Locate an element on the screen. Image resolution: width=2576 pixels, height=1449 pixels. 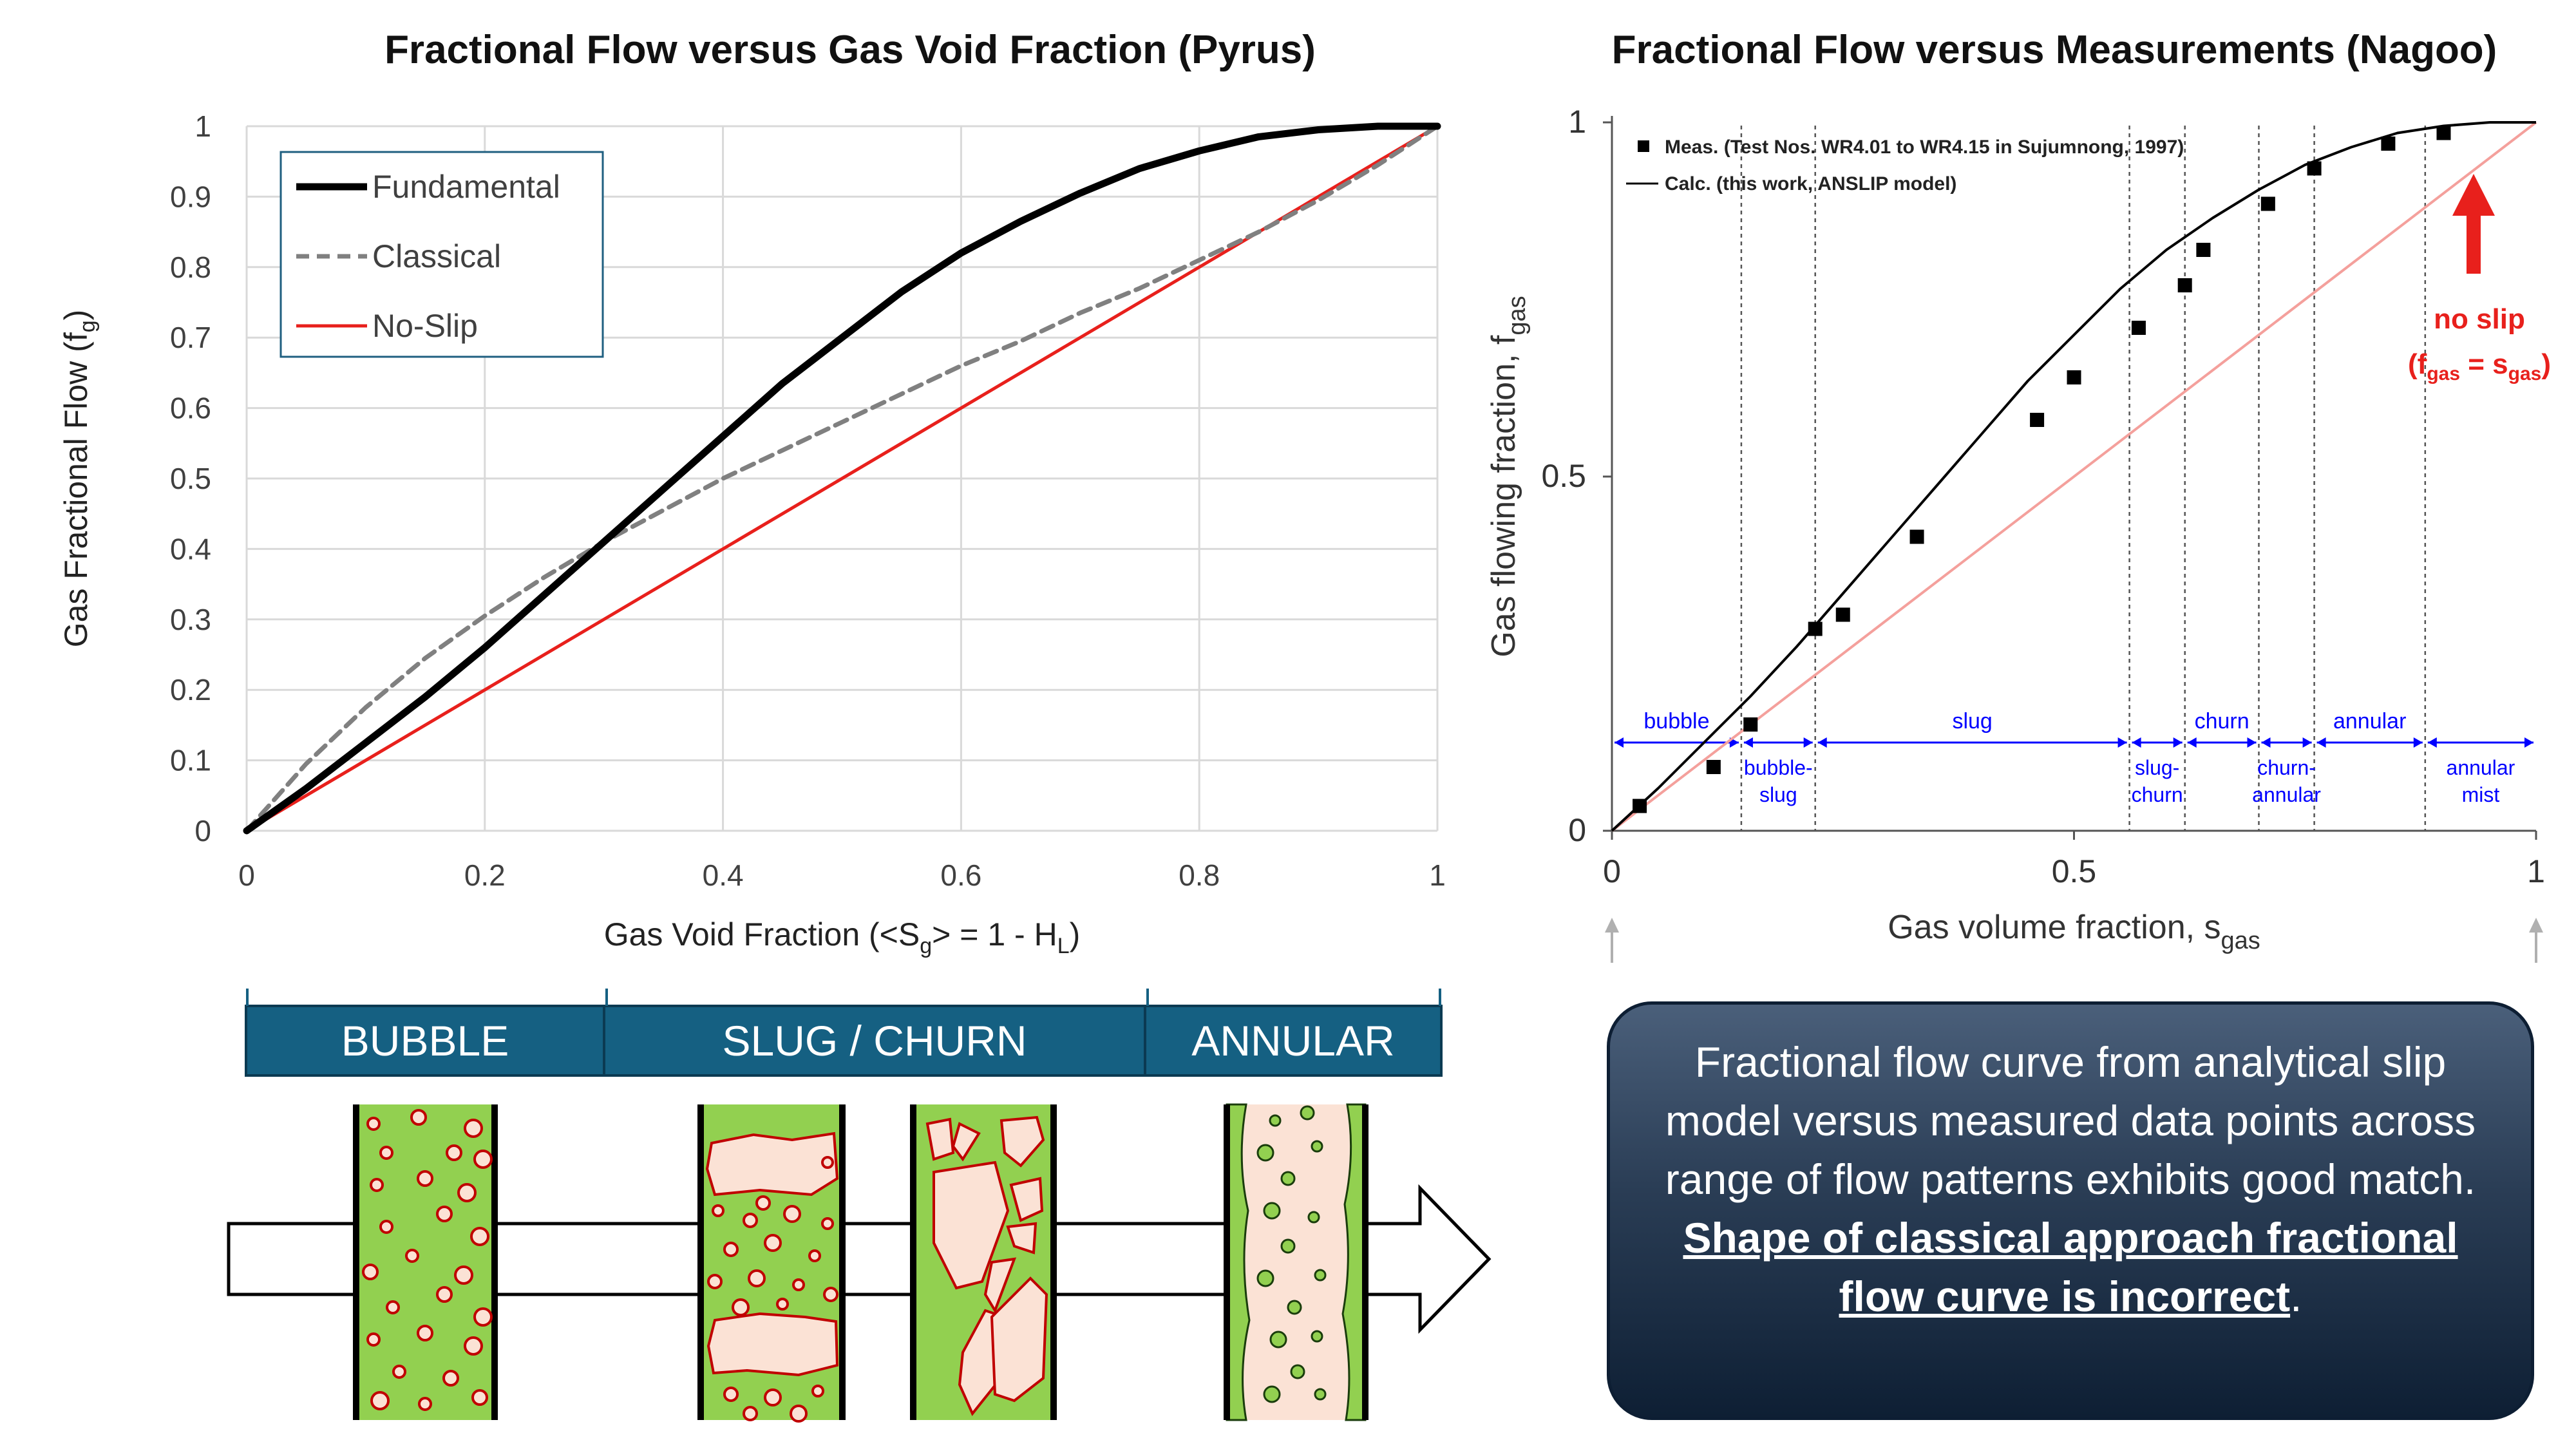
y-tick-label: 0.7 is located at coordinates (191, 337).